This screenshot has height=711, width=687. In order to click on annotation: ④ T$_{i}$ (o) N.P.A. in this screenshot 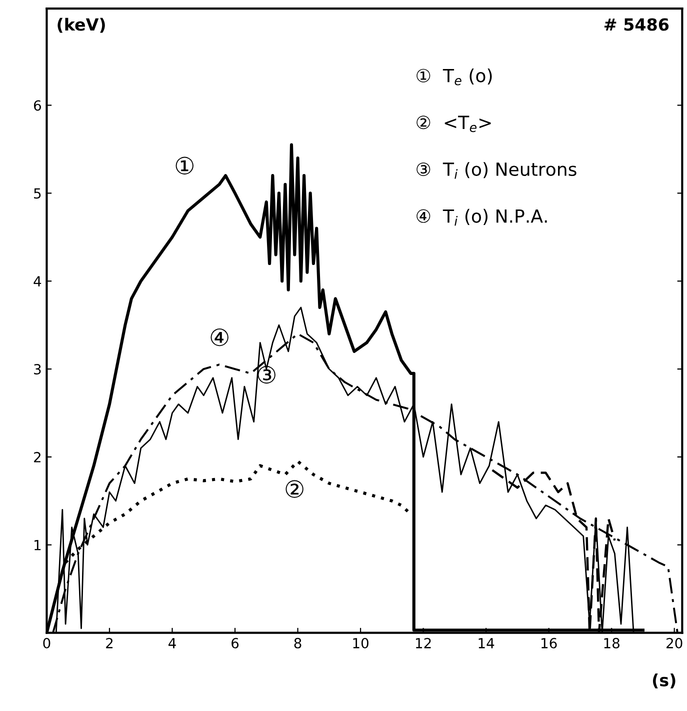, I will do `click(481, 217)`.